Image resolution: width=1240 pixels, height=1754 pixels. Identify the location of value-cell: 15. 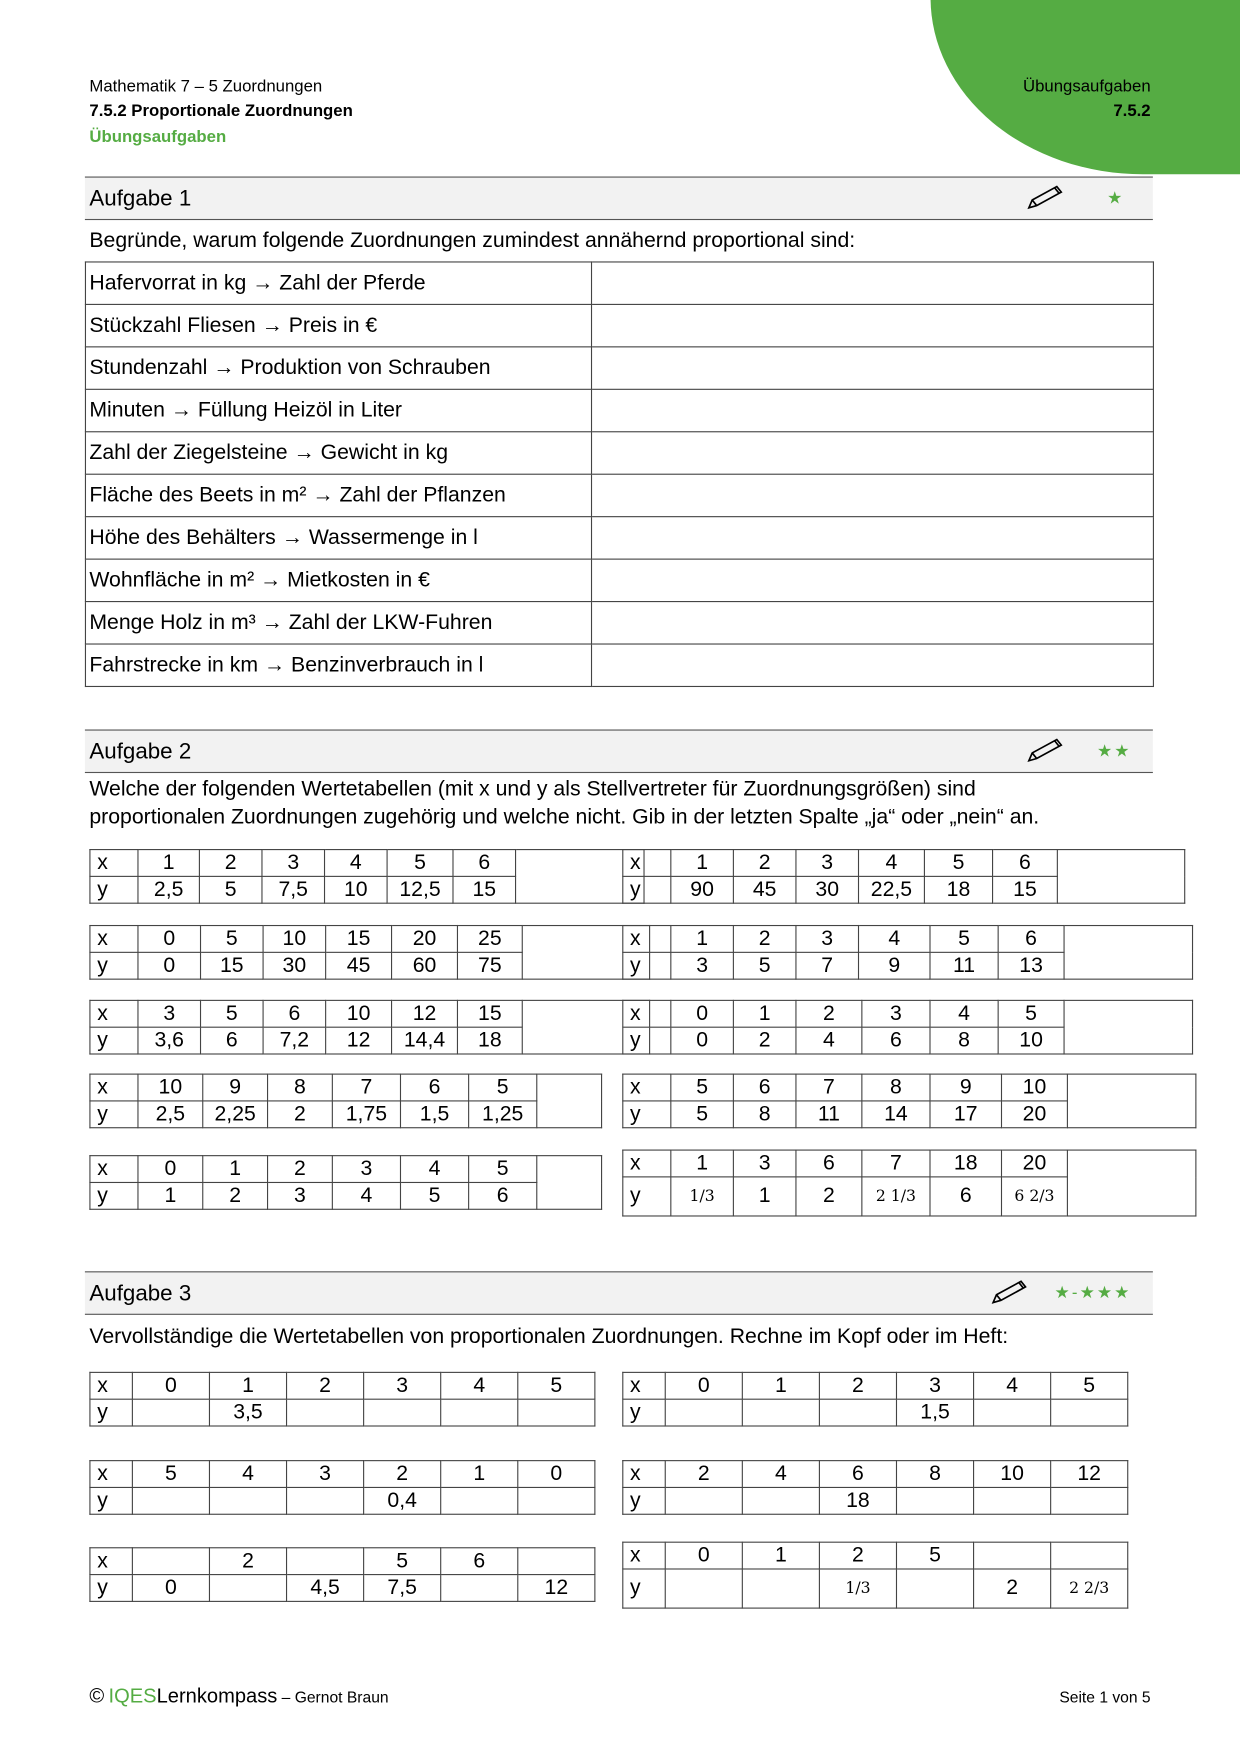
(1025, 889).